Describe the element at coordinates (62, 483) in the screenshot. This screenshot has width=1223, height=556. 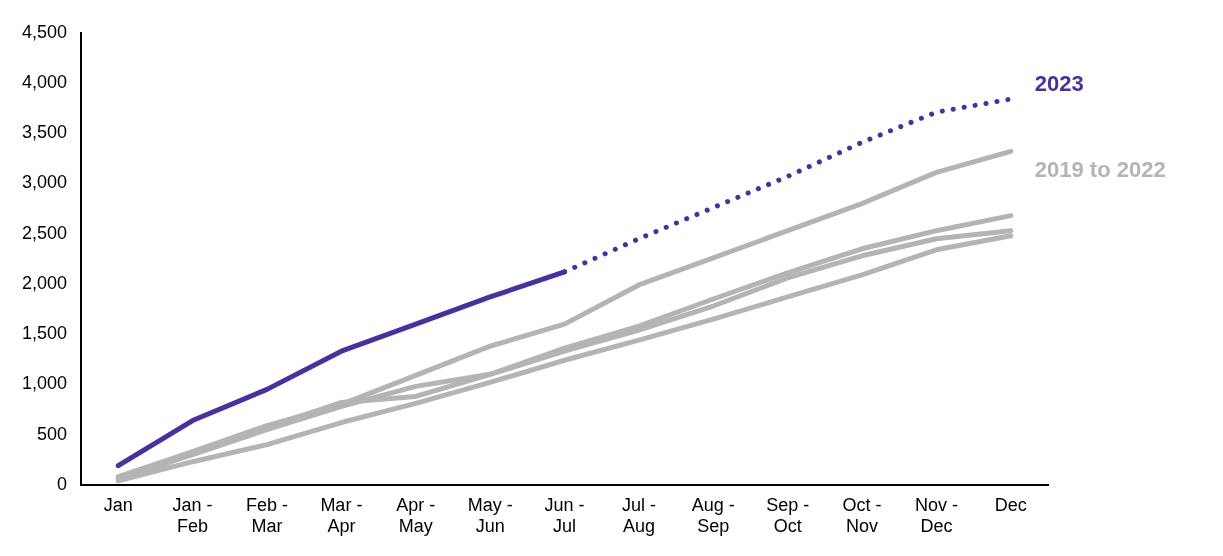
I see `y-tick-label: 0` at that location.